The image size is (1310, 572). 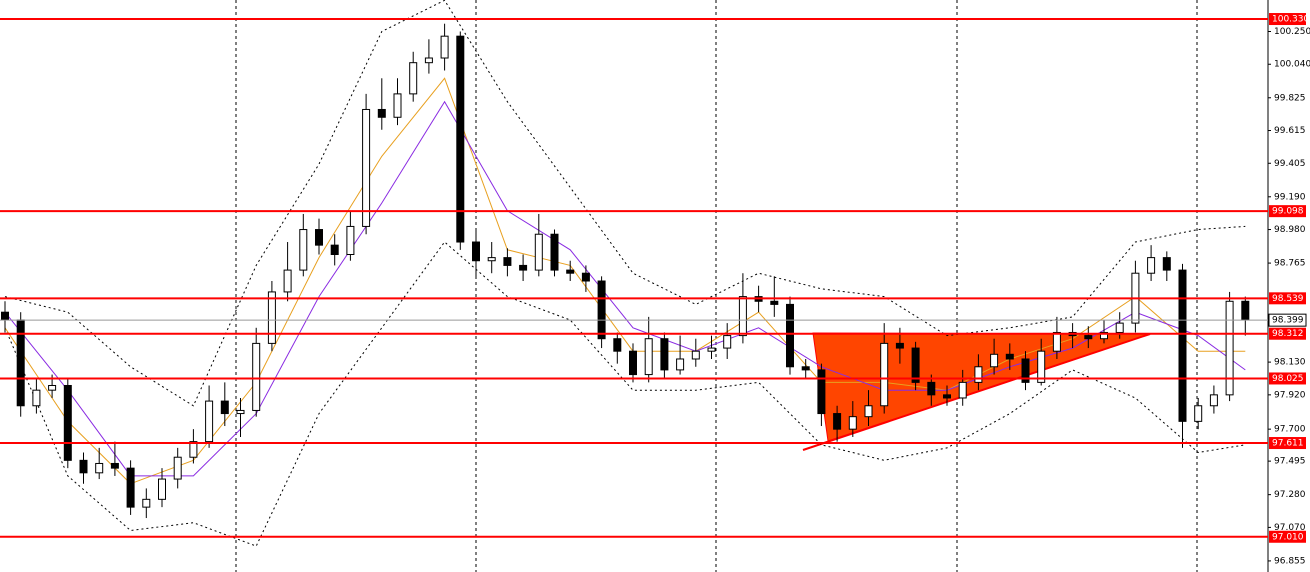 What do you see at coordinates (1290, 164) in the screenshot?
I see `y-tick-label: 99.405` at bounding box center [1290, 164].